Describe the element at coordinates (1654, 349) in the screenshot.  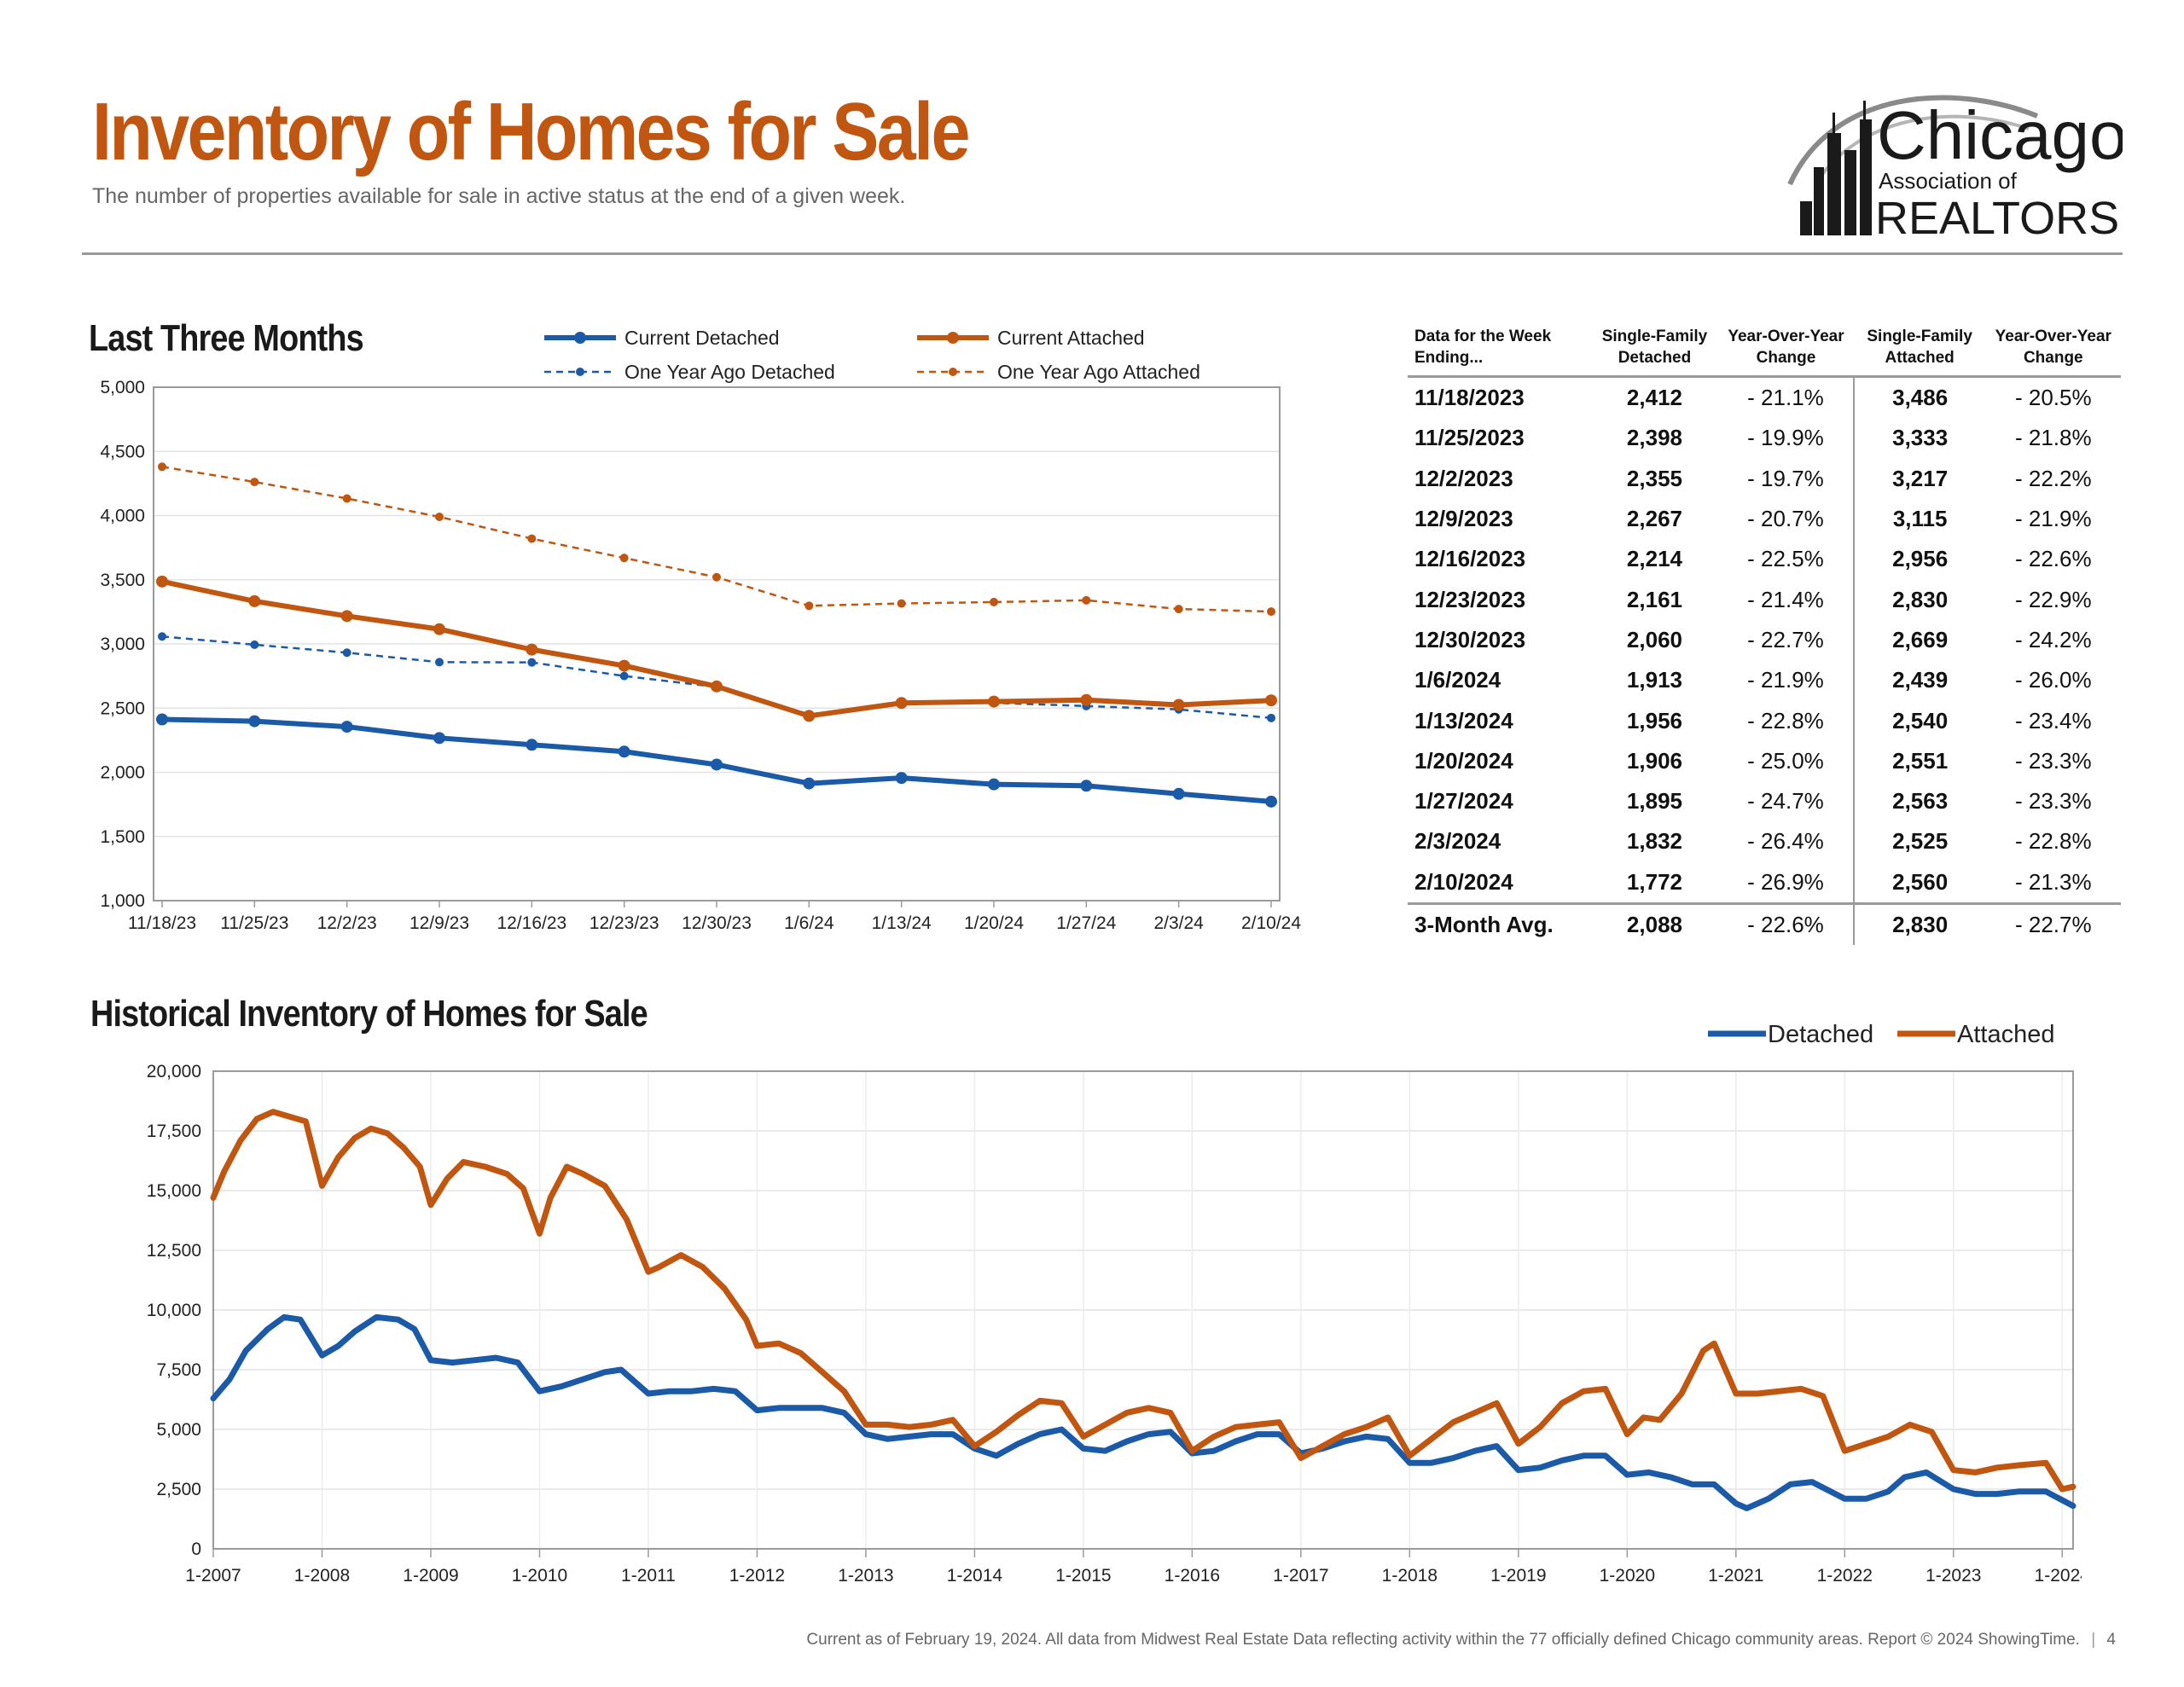
I see `col-header-detached: Single-Family Detached` at that location.